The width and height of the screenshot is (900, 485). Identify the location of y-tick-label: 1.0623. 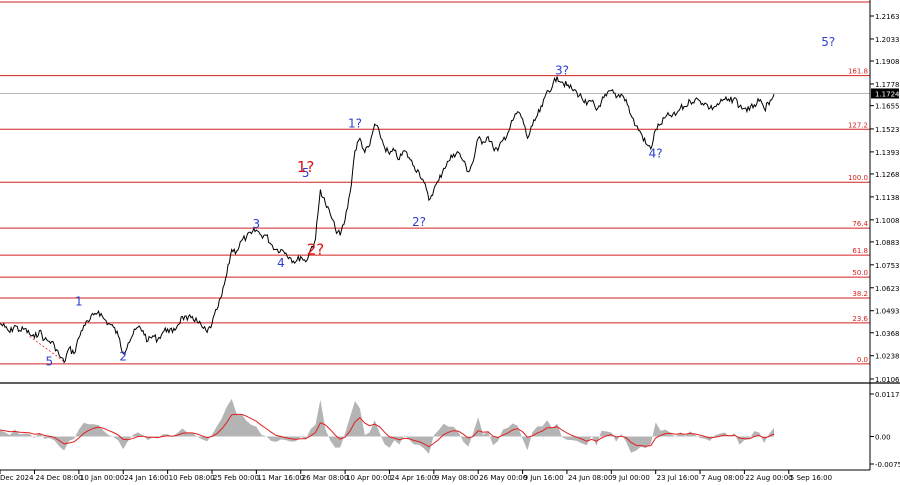
(887, 289).